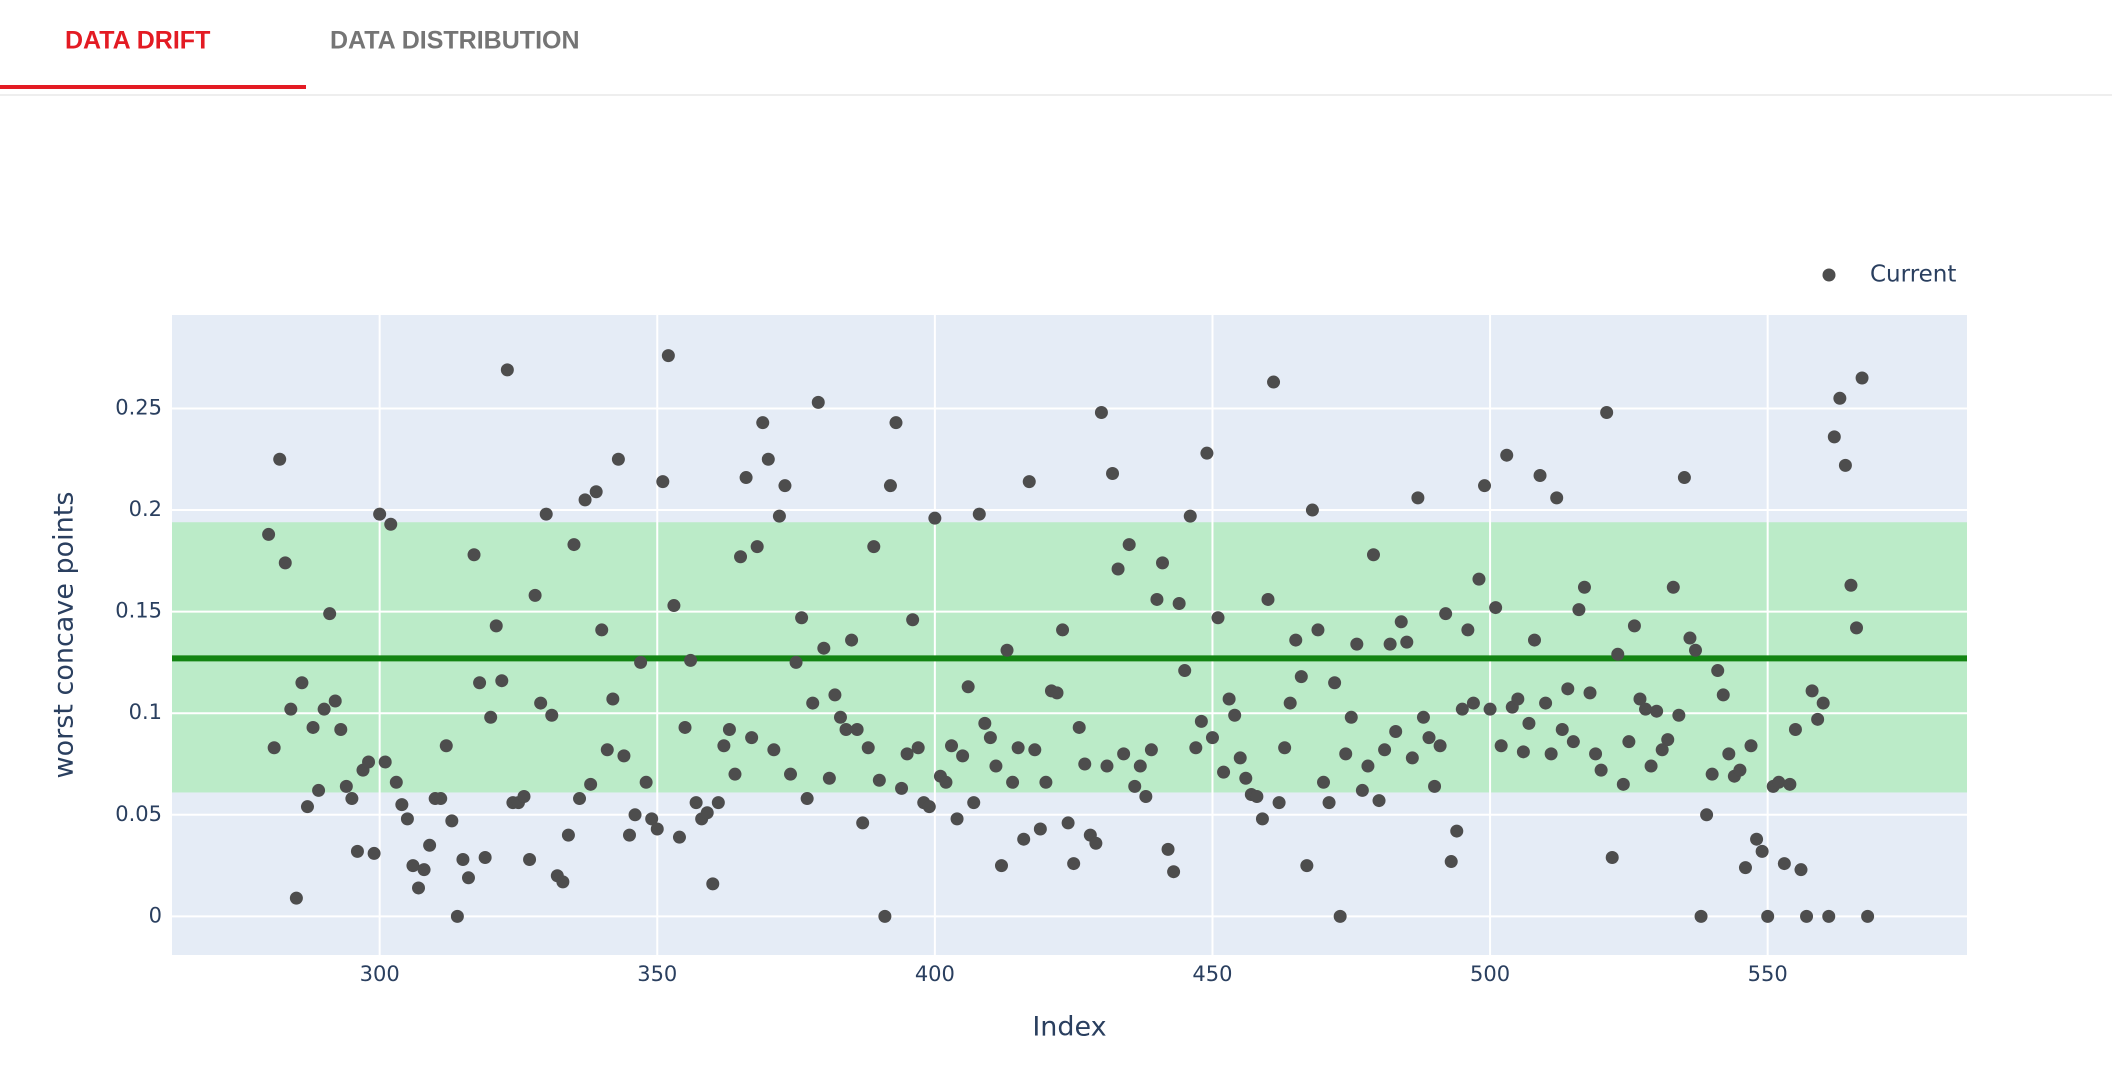 This screenshot has height=1082, width=2112. I want to click on tab-active: DATA DRIFT, so click(137, 41).